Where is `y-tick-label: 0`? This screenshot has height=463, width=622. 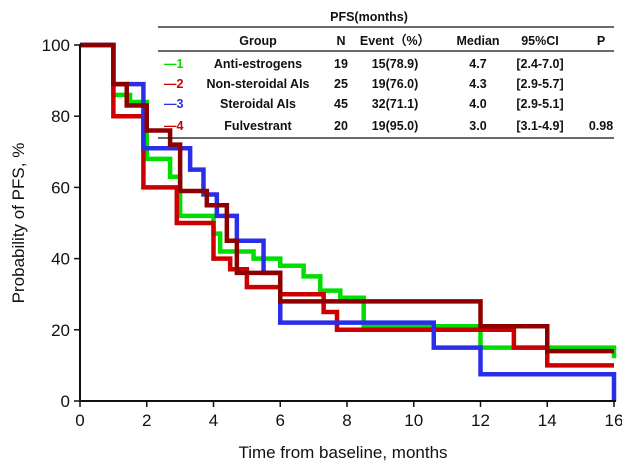 y-tick-label: 0 is located at coordinates (65, 401).